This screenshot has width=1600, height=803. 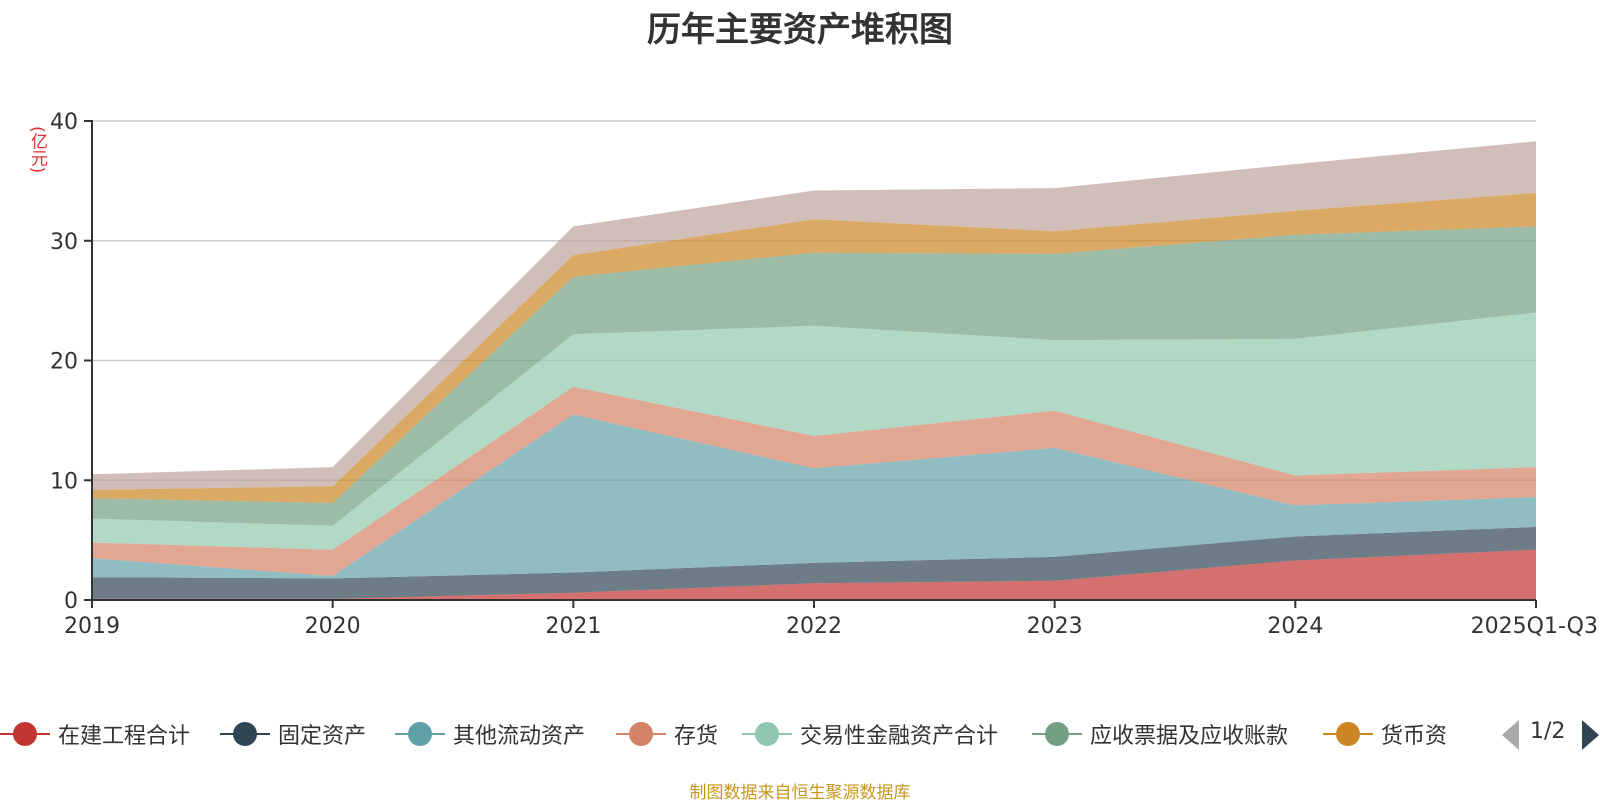 I want to click on legend-label: 交易性金融资产合计, so click(x=899, y=736).